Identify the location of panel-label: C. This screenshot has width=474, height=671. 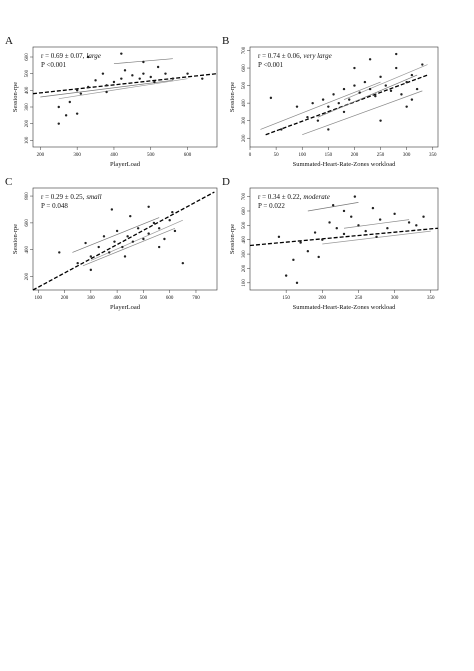
(8, 182).